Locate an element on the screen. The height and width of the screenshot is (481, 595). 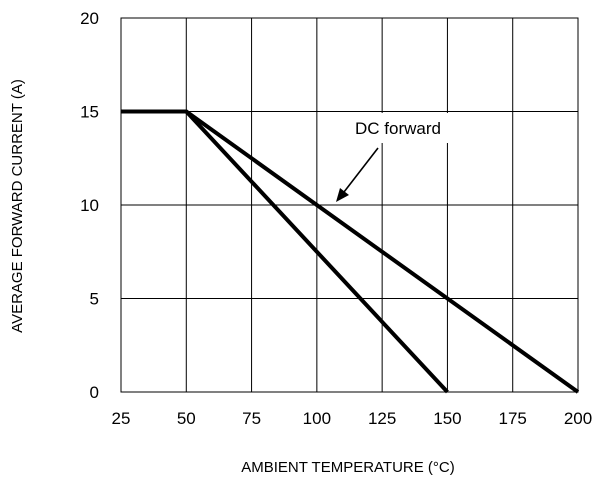
annotation-box is located at coordinates (398, 128).